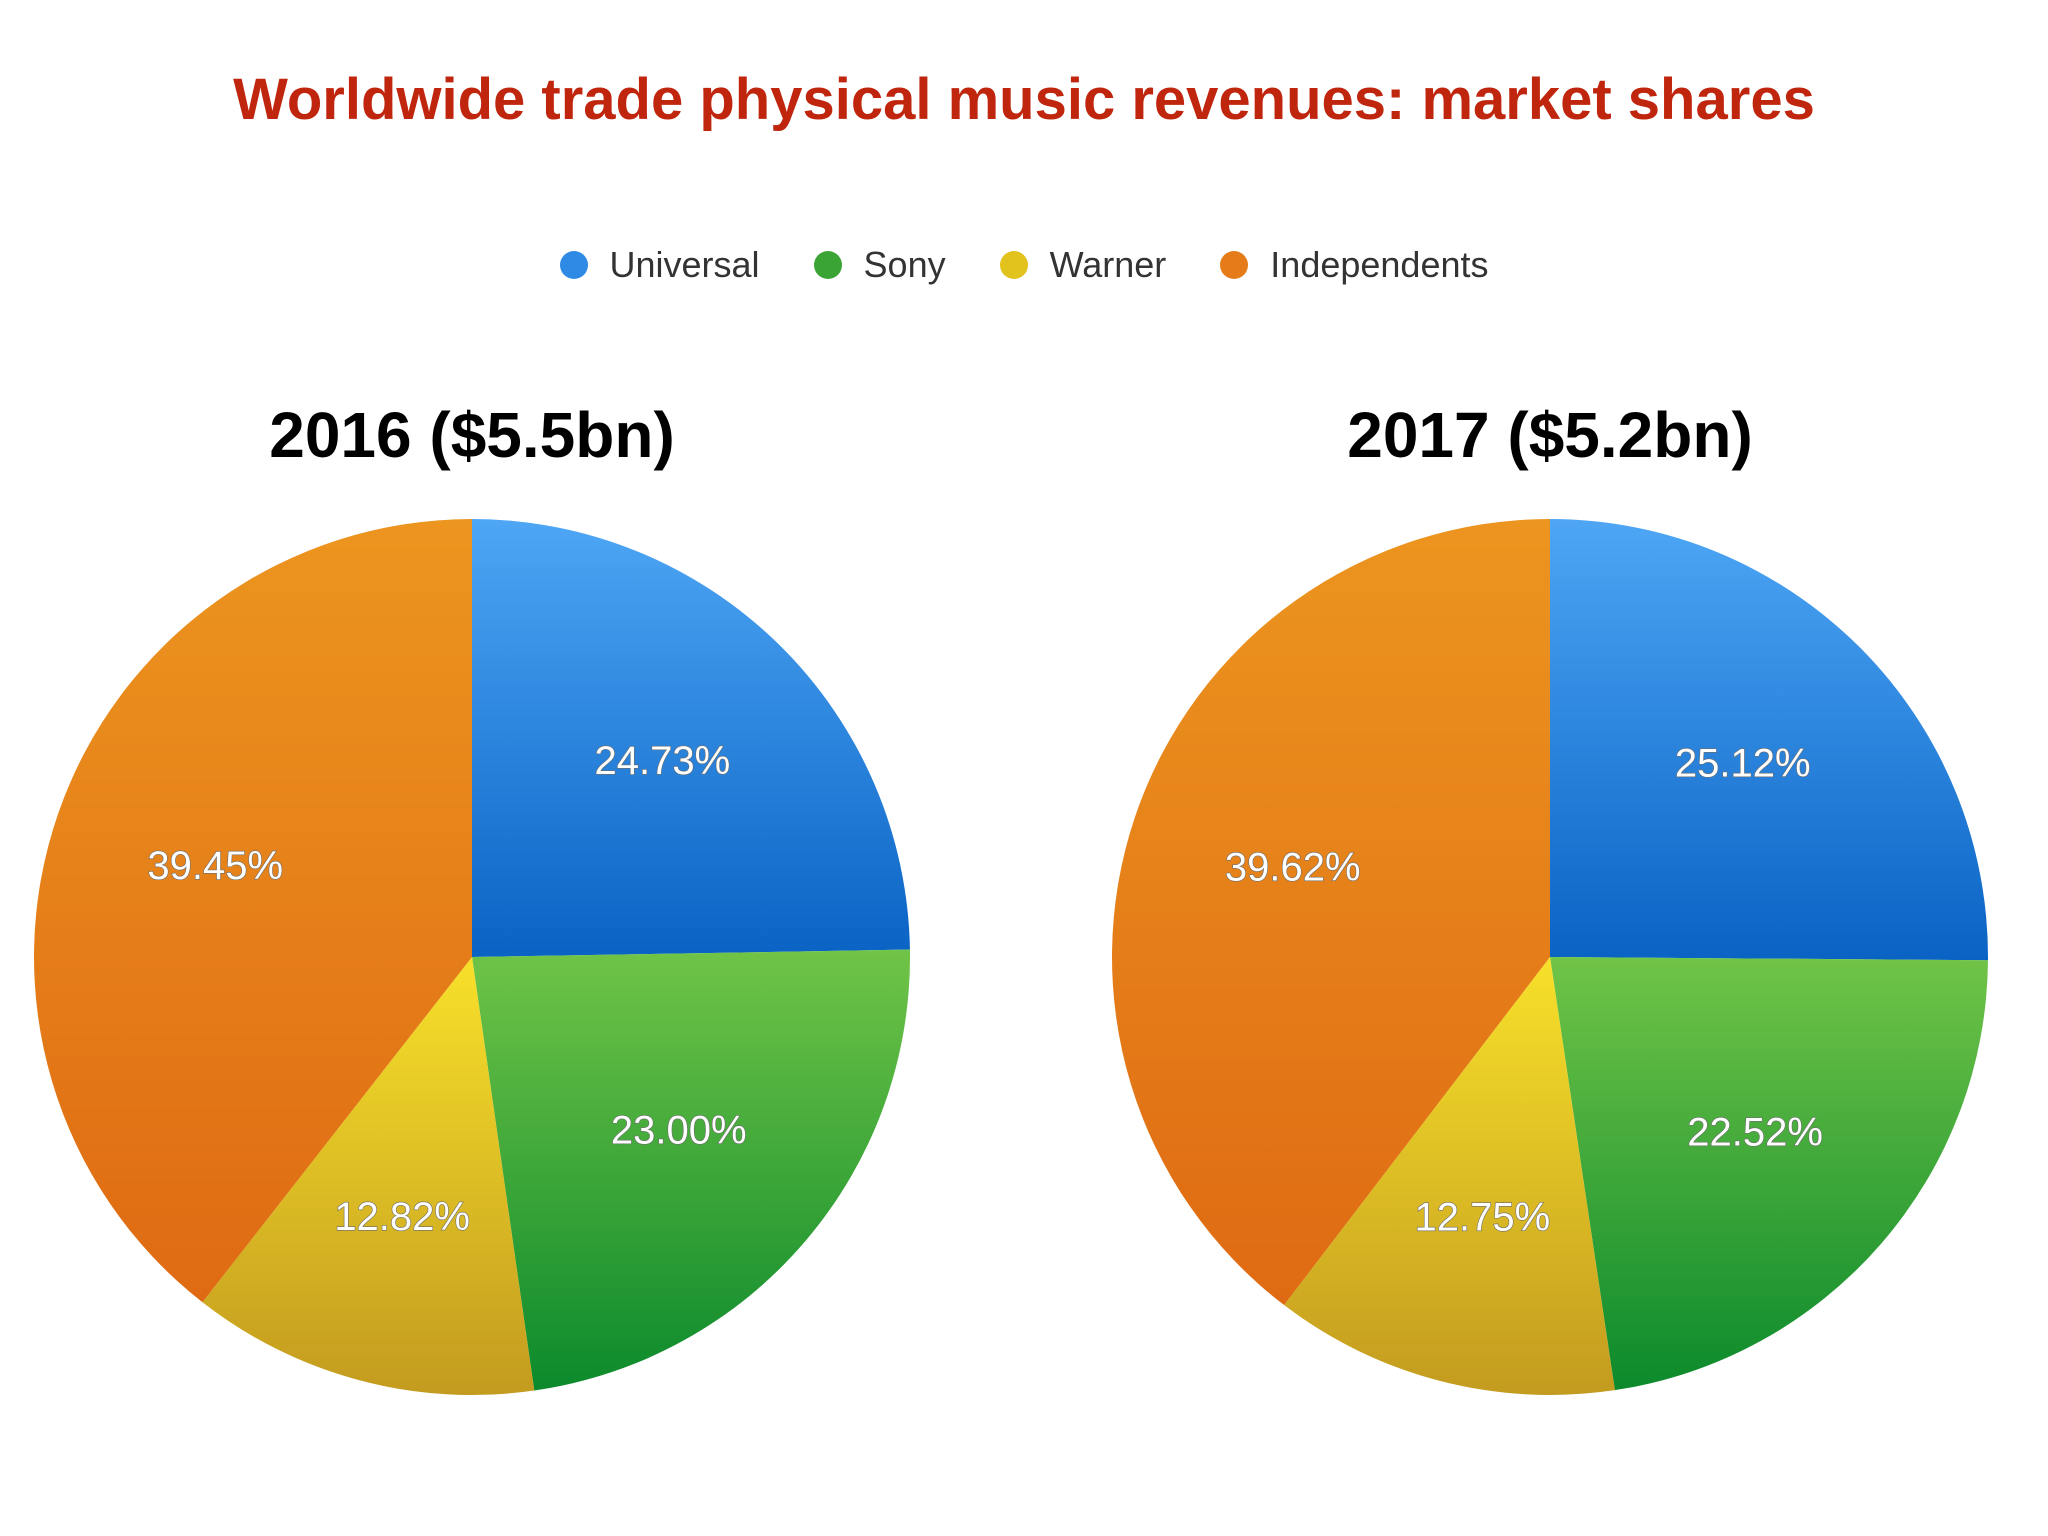 The width and height of the screenshot is (2048, 1536). What do you see at coordinates (1379, 264) in the screenshot?
I see `legend-label-independents: Independents` at bounding box center [1379, 264].